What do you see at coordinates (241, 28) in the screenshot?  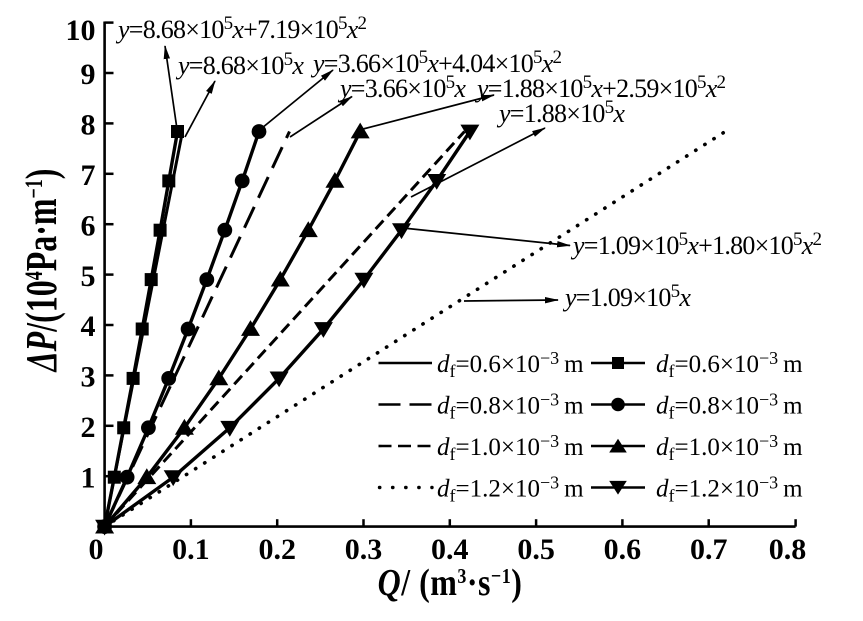 I see `svg-text: y=8.68×105x+7.19×105x2` at bounding box center [241, 28].